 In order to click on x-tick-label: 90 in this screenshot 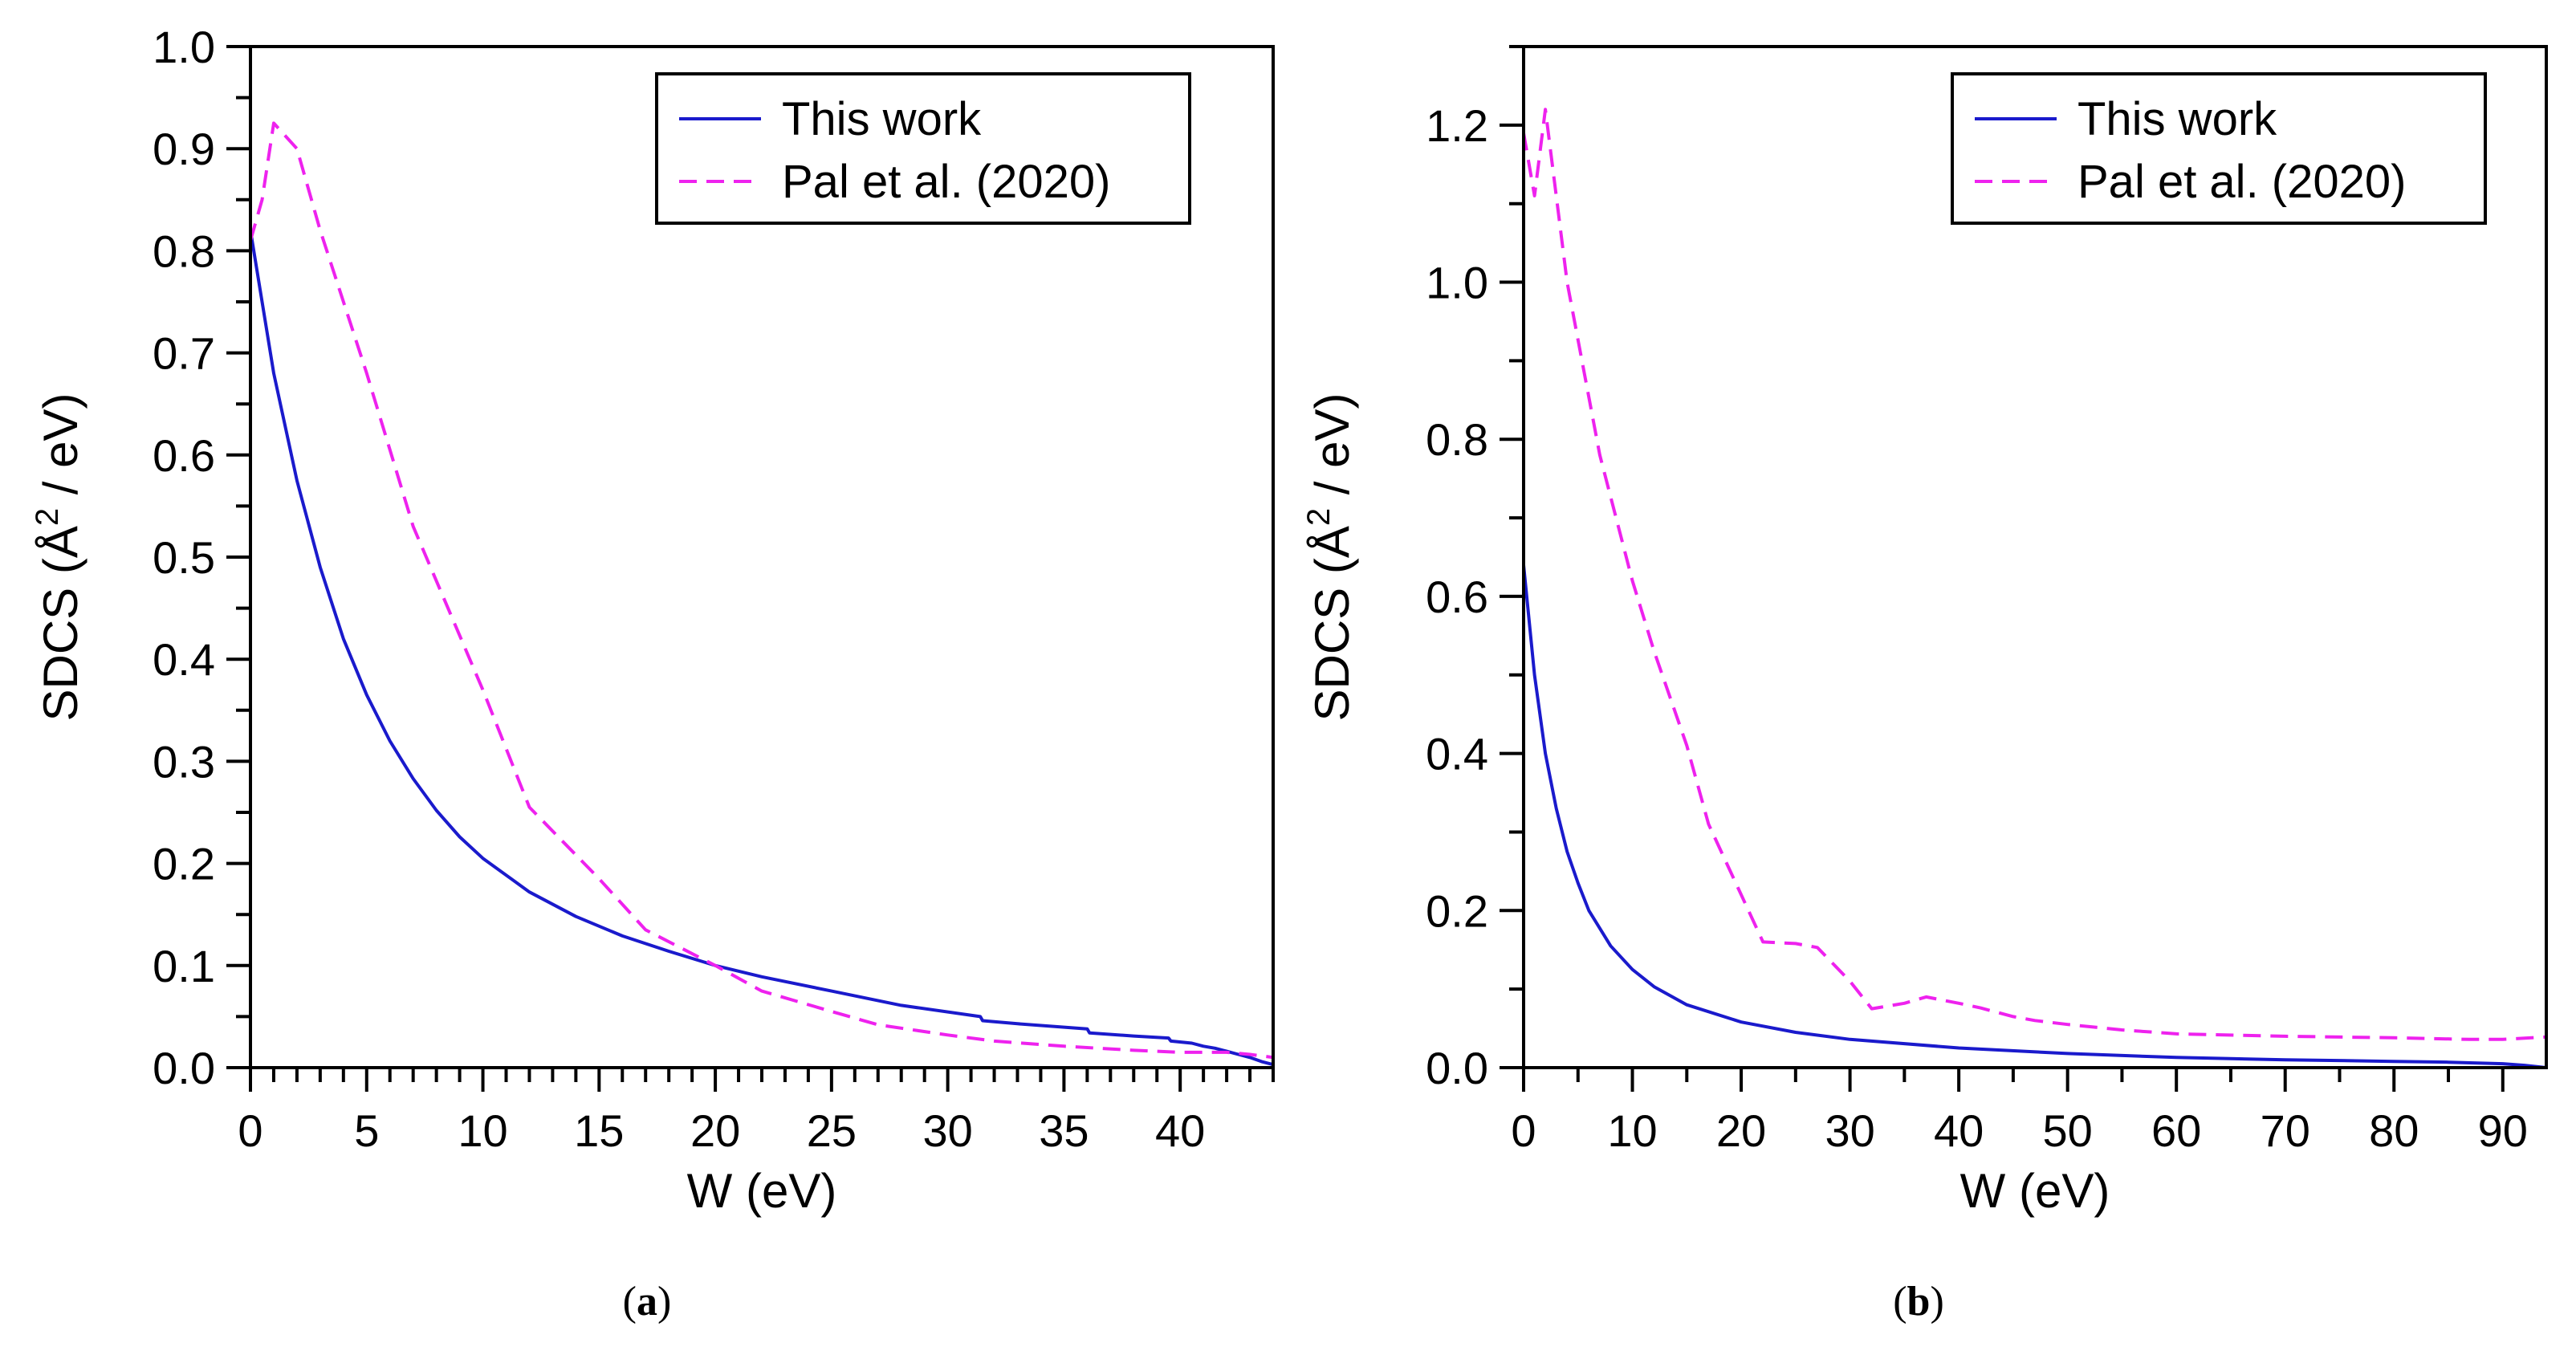, I will do `click(2503, 1130)`.